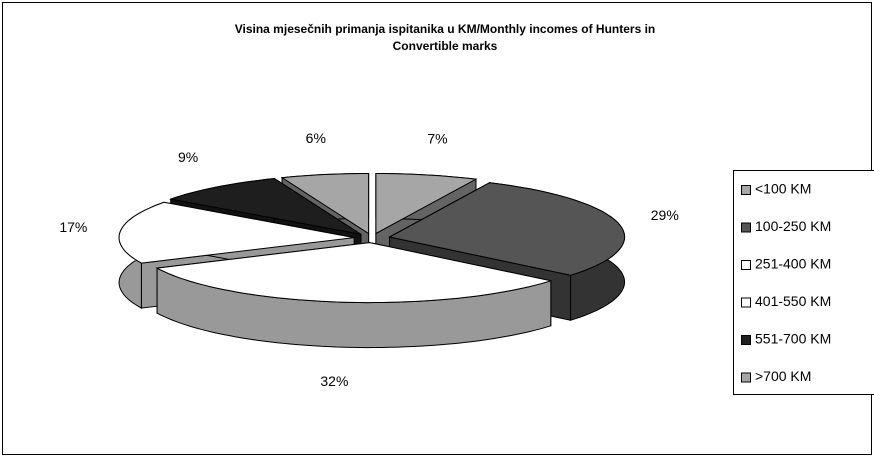  What do you see at coordinates (334, 381) in the screenshot?
I see `data-label: 32%` at bounding box center [334, 381].